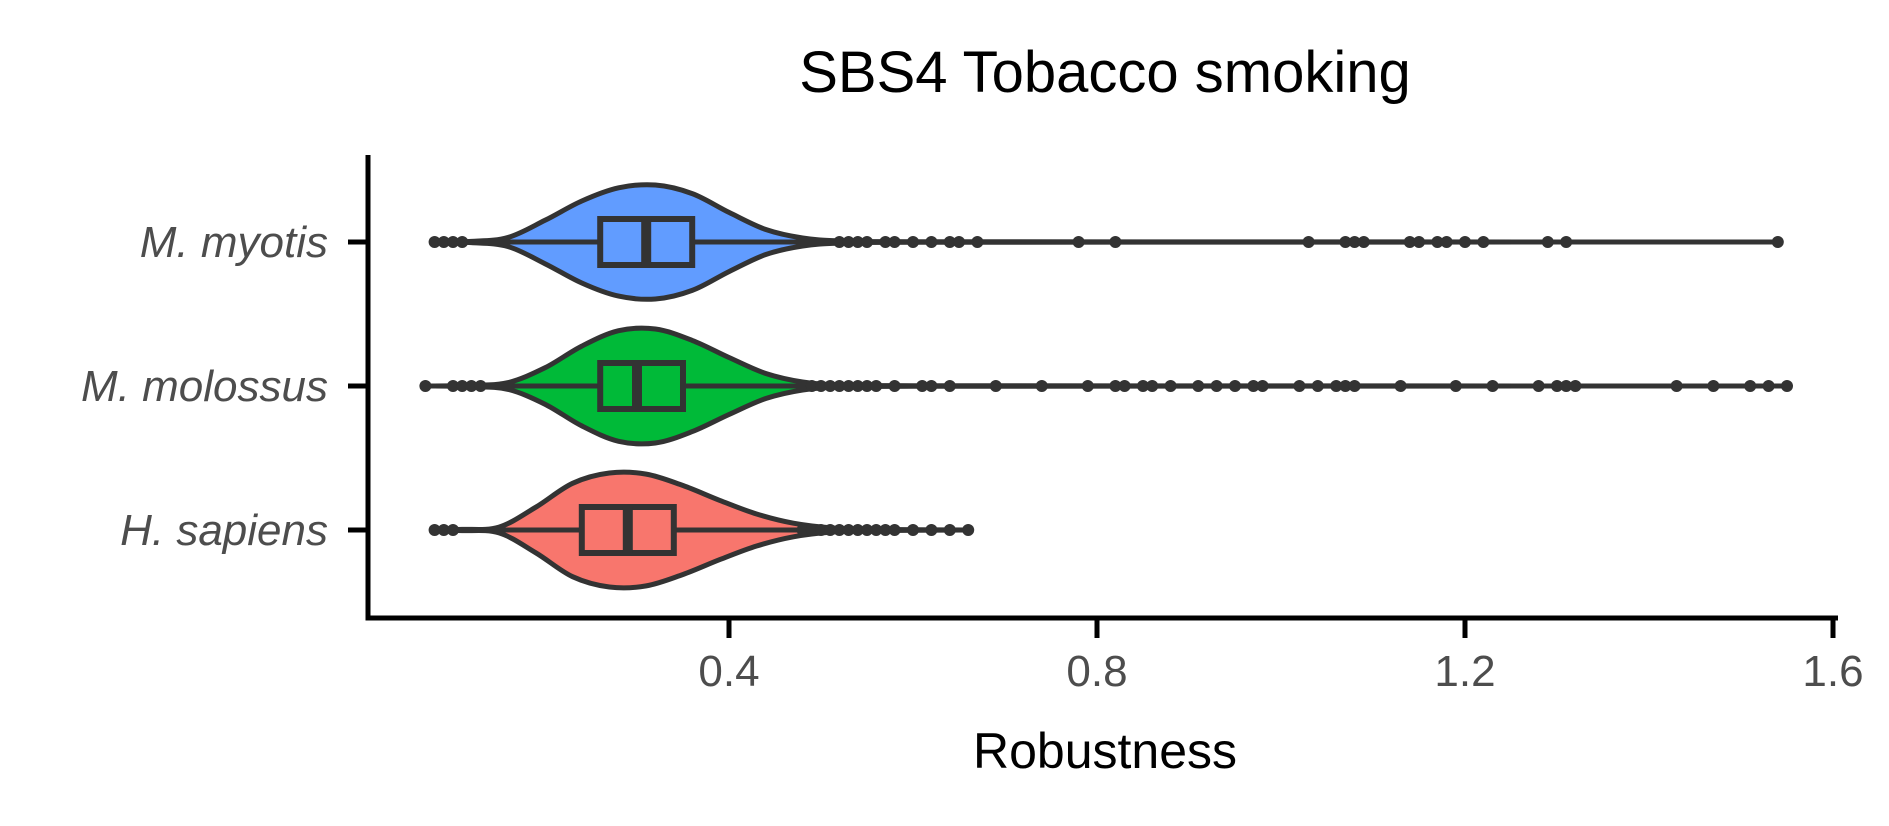  What do you see at coordinates (204, 386) in the screenshot?
I see `y-tick-label: M. molossus` at bounding box center [204, 386].